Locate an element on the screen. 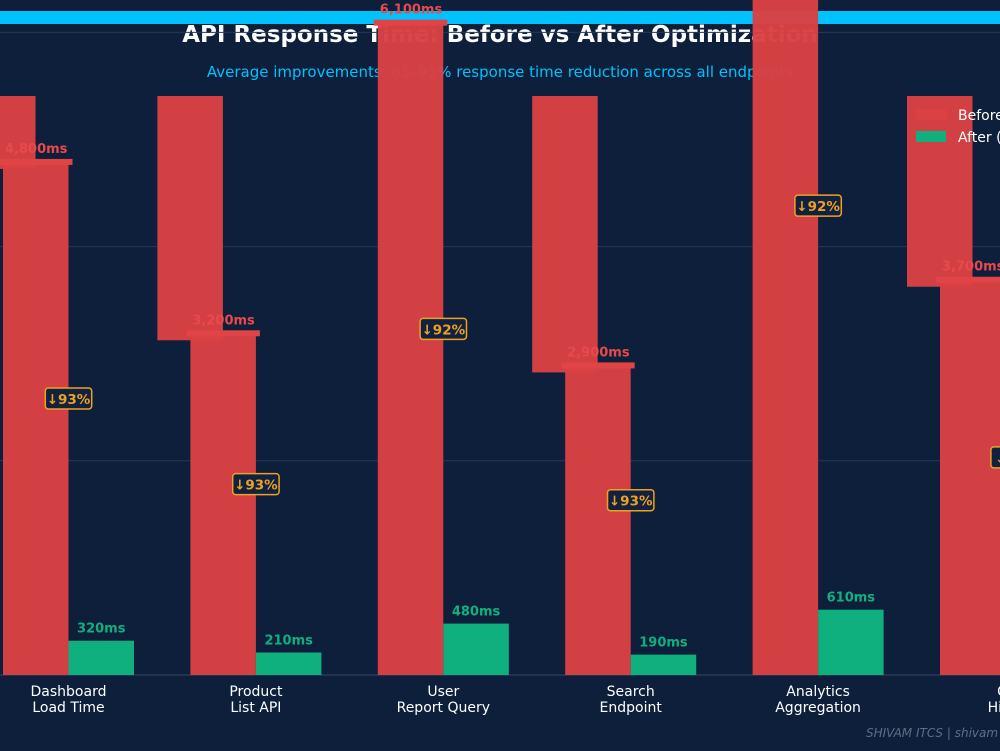  accent-top-bar is located at coordinates (500, 17).